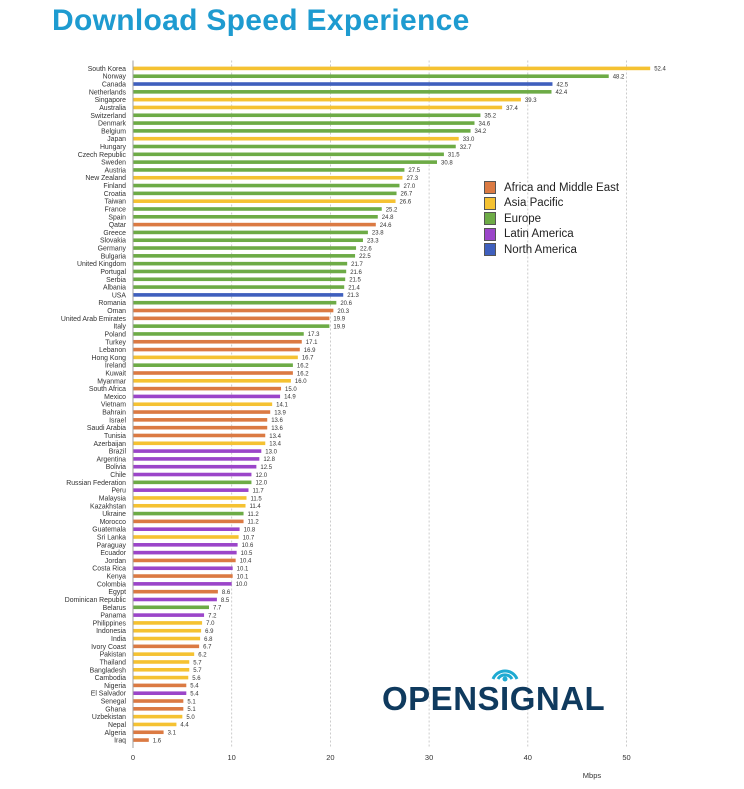  I want to click on category-label: Russian Federation, so click(96, 483).